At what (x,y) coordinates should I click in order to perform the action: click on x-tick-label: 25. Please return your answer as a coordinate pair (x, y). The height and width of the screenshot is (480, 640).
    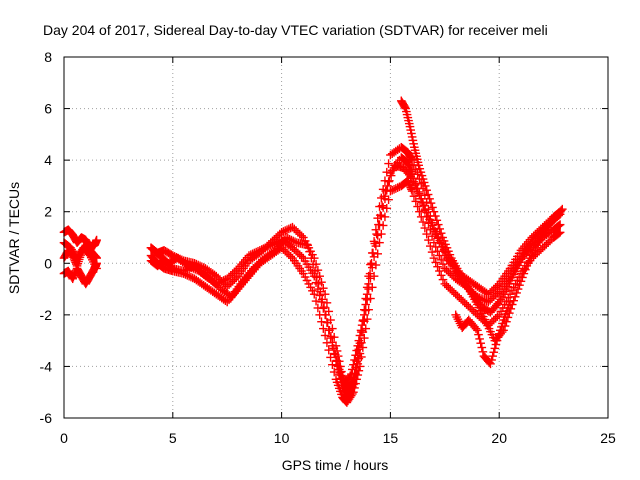
    Looking at the image, I should click on (608, 438).